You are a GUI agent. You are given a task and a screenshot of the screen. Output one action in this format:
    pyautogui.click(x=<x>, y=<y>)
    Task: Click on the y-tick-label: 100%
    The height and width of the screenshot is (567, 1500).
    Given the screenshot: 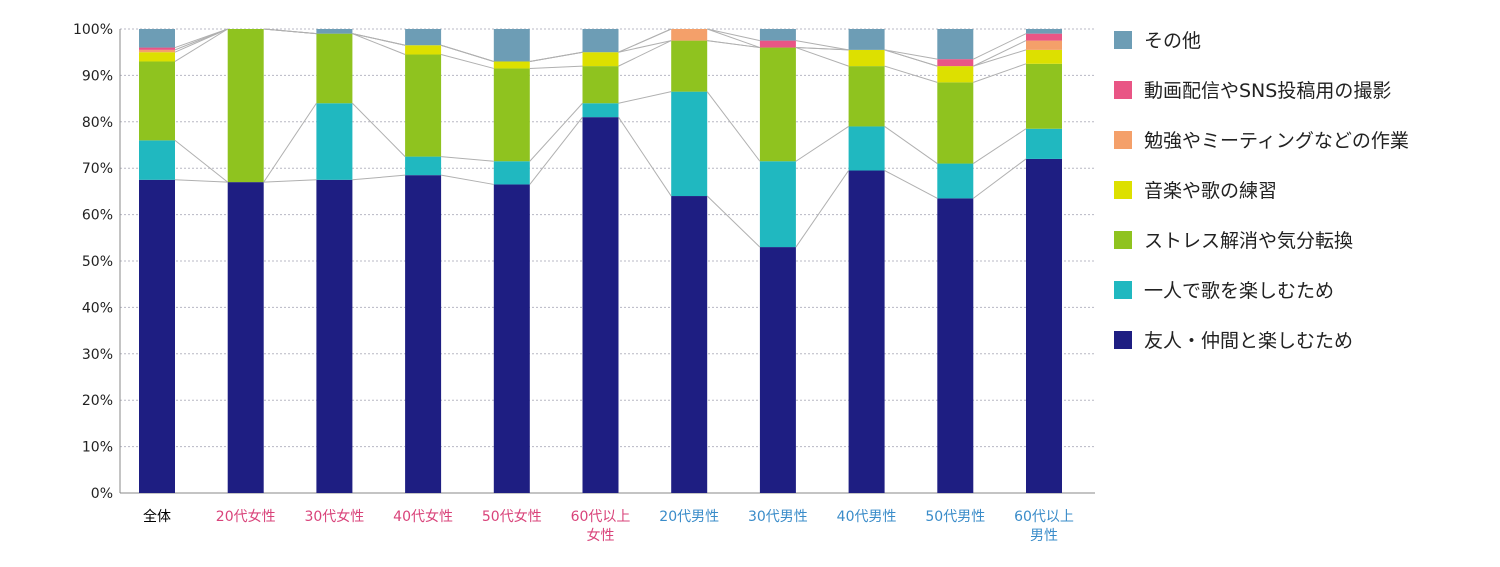 What is the action you would take?
    pyautogui.click(x=93, y=30)
    